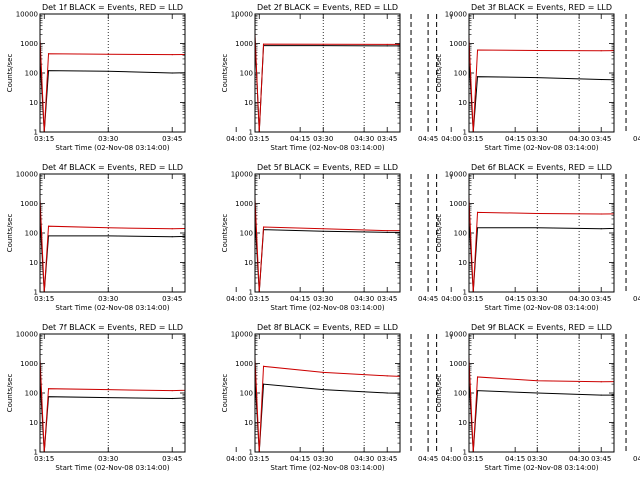 The image size is (640, 480). I want to click on x-tick-label: 04:45, so click(636, 459).